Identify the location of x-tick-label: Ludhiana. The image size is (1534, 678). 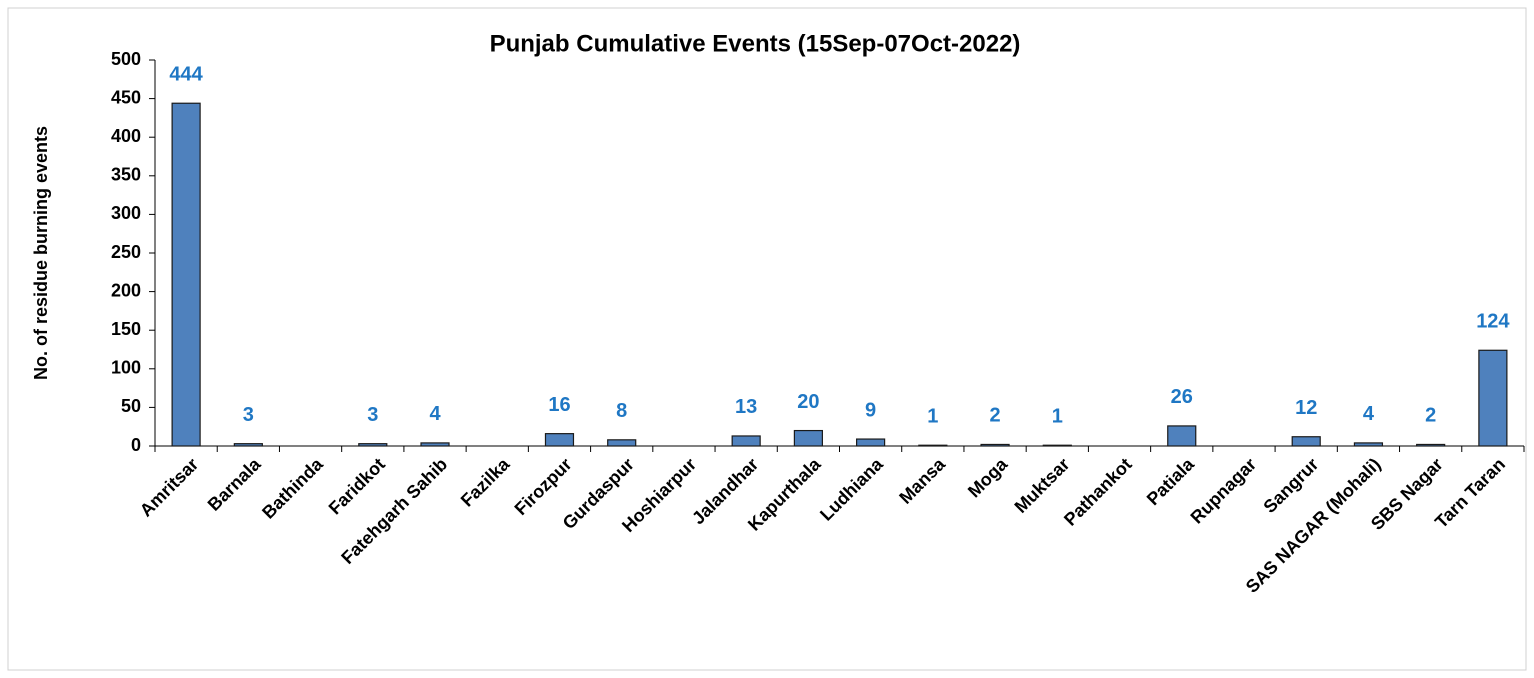
(851, 488).